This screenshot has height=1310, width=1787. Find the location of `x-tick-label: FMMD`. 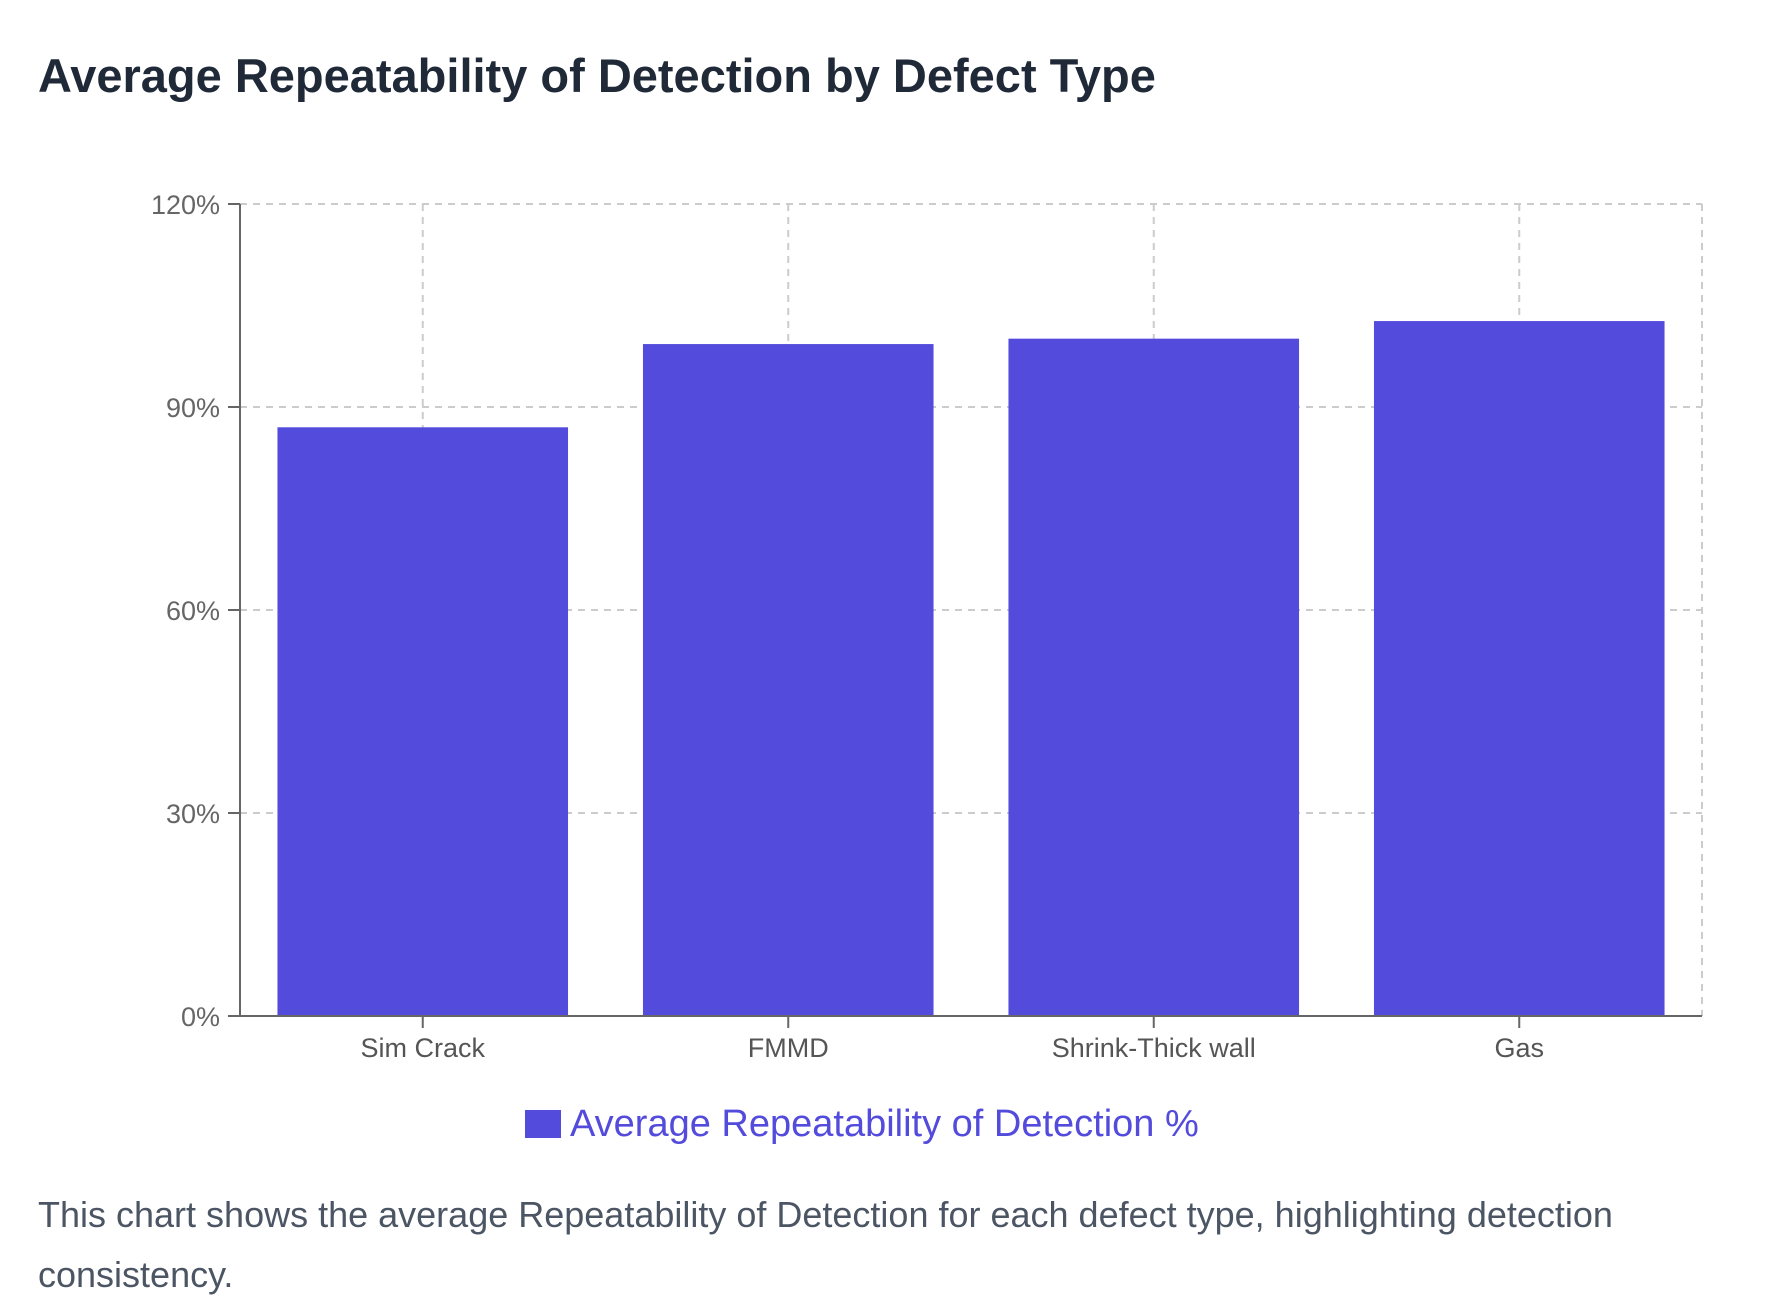

x-tick-label: FMMD is located at coordinates (788, 1048).